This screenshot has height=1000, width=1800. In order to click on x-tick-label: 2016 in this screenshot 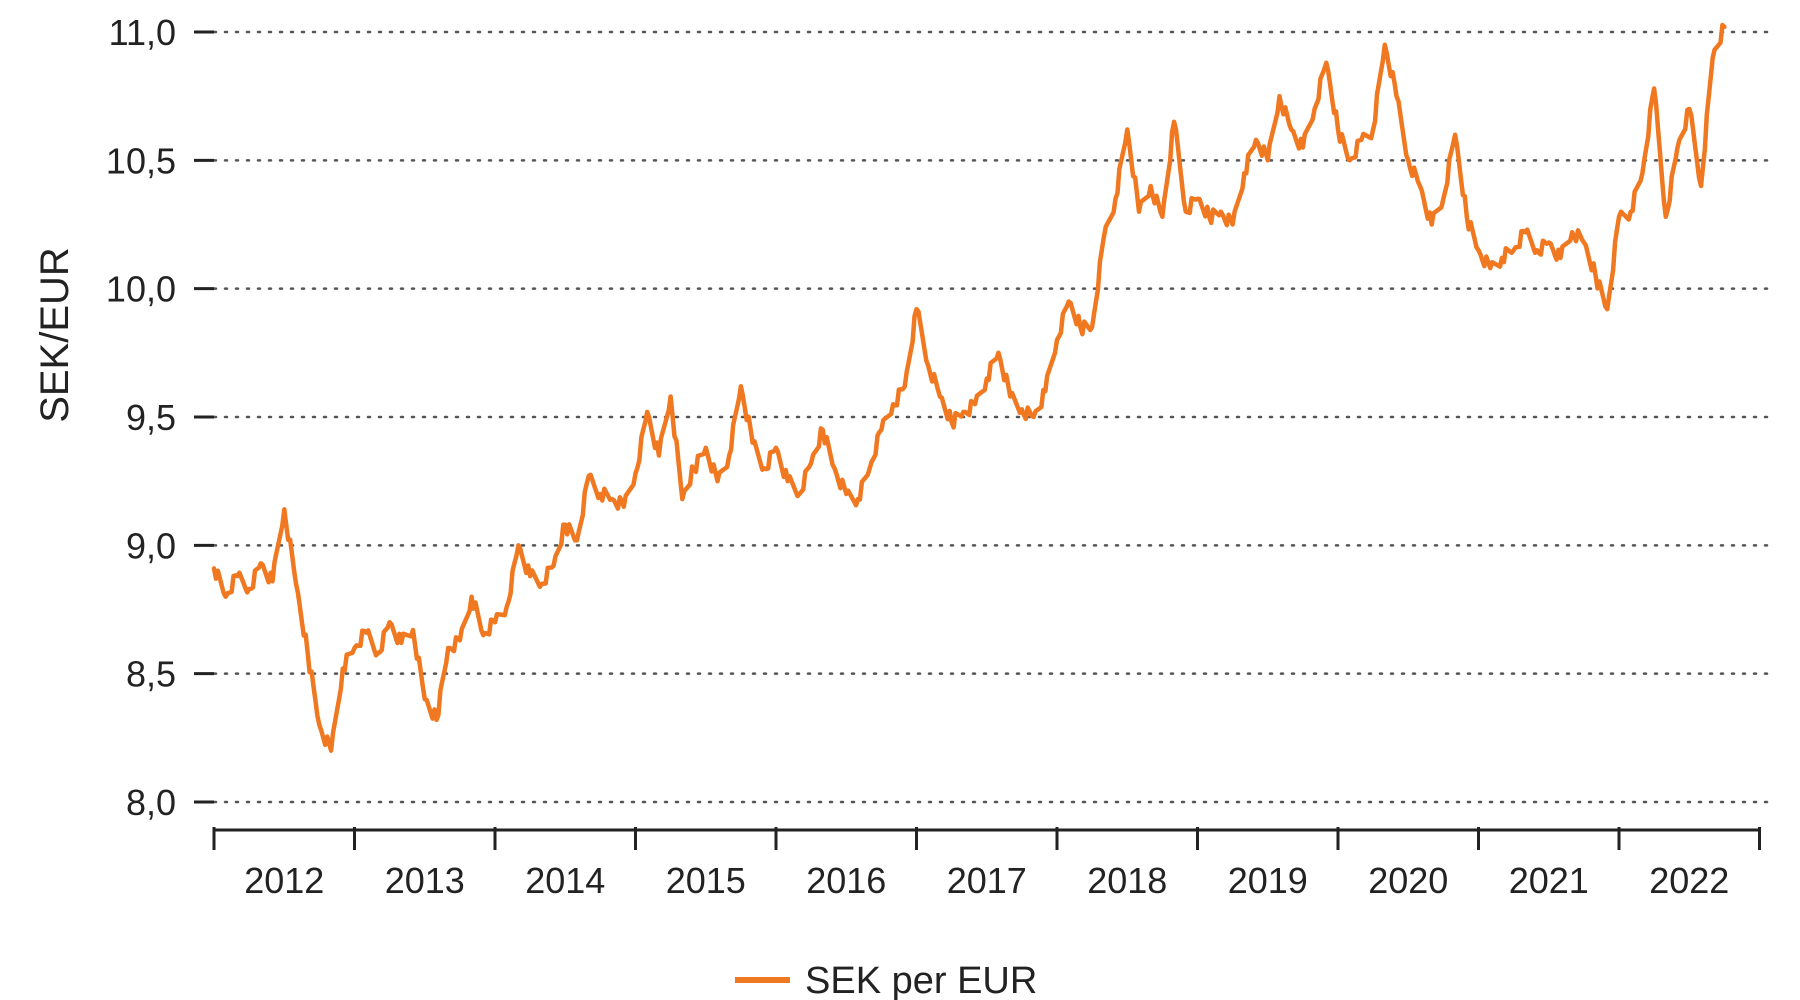, I will do `click(846, 880)`.